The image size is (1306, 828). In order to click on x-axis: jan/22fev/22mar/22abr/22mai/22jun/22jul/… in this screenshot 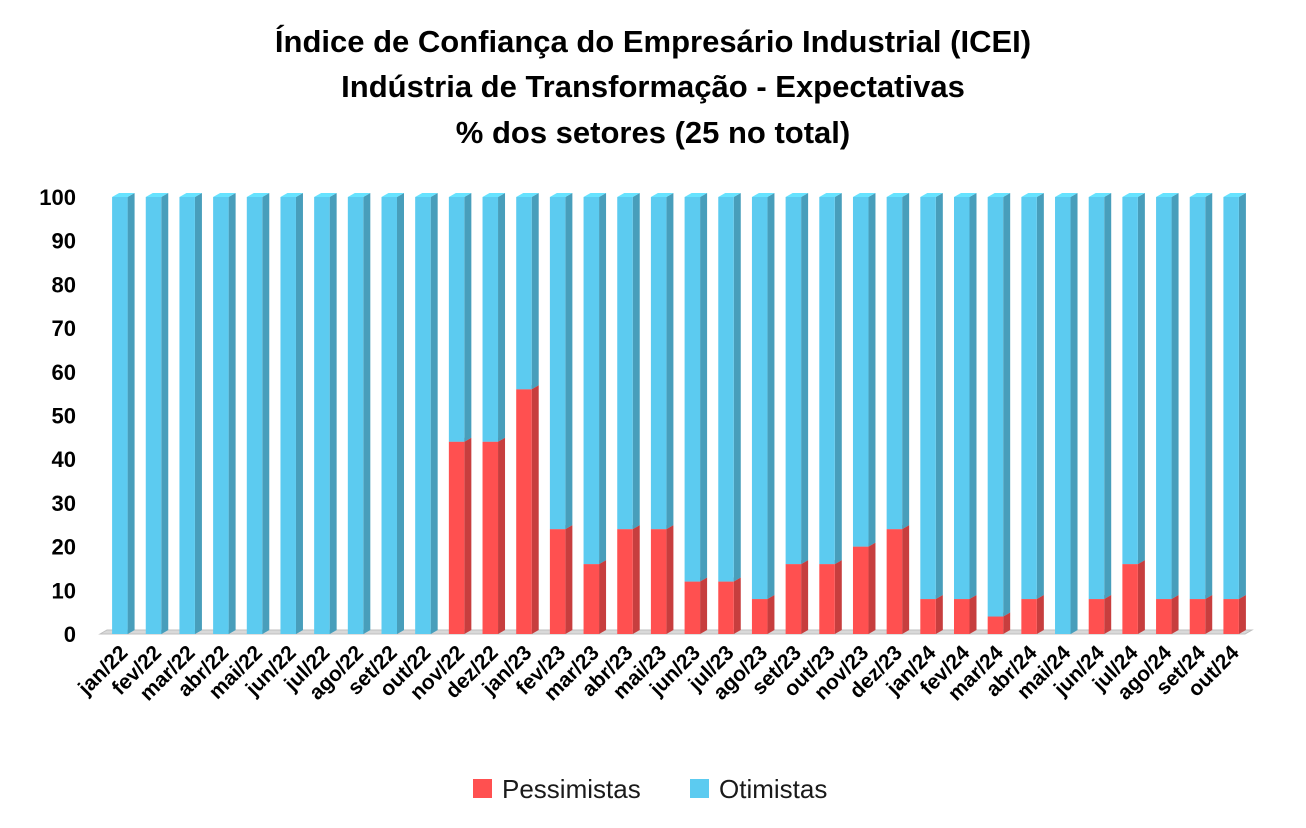, I will do `click(658, 673)`.